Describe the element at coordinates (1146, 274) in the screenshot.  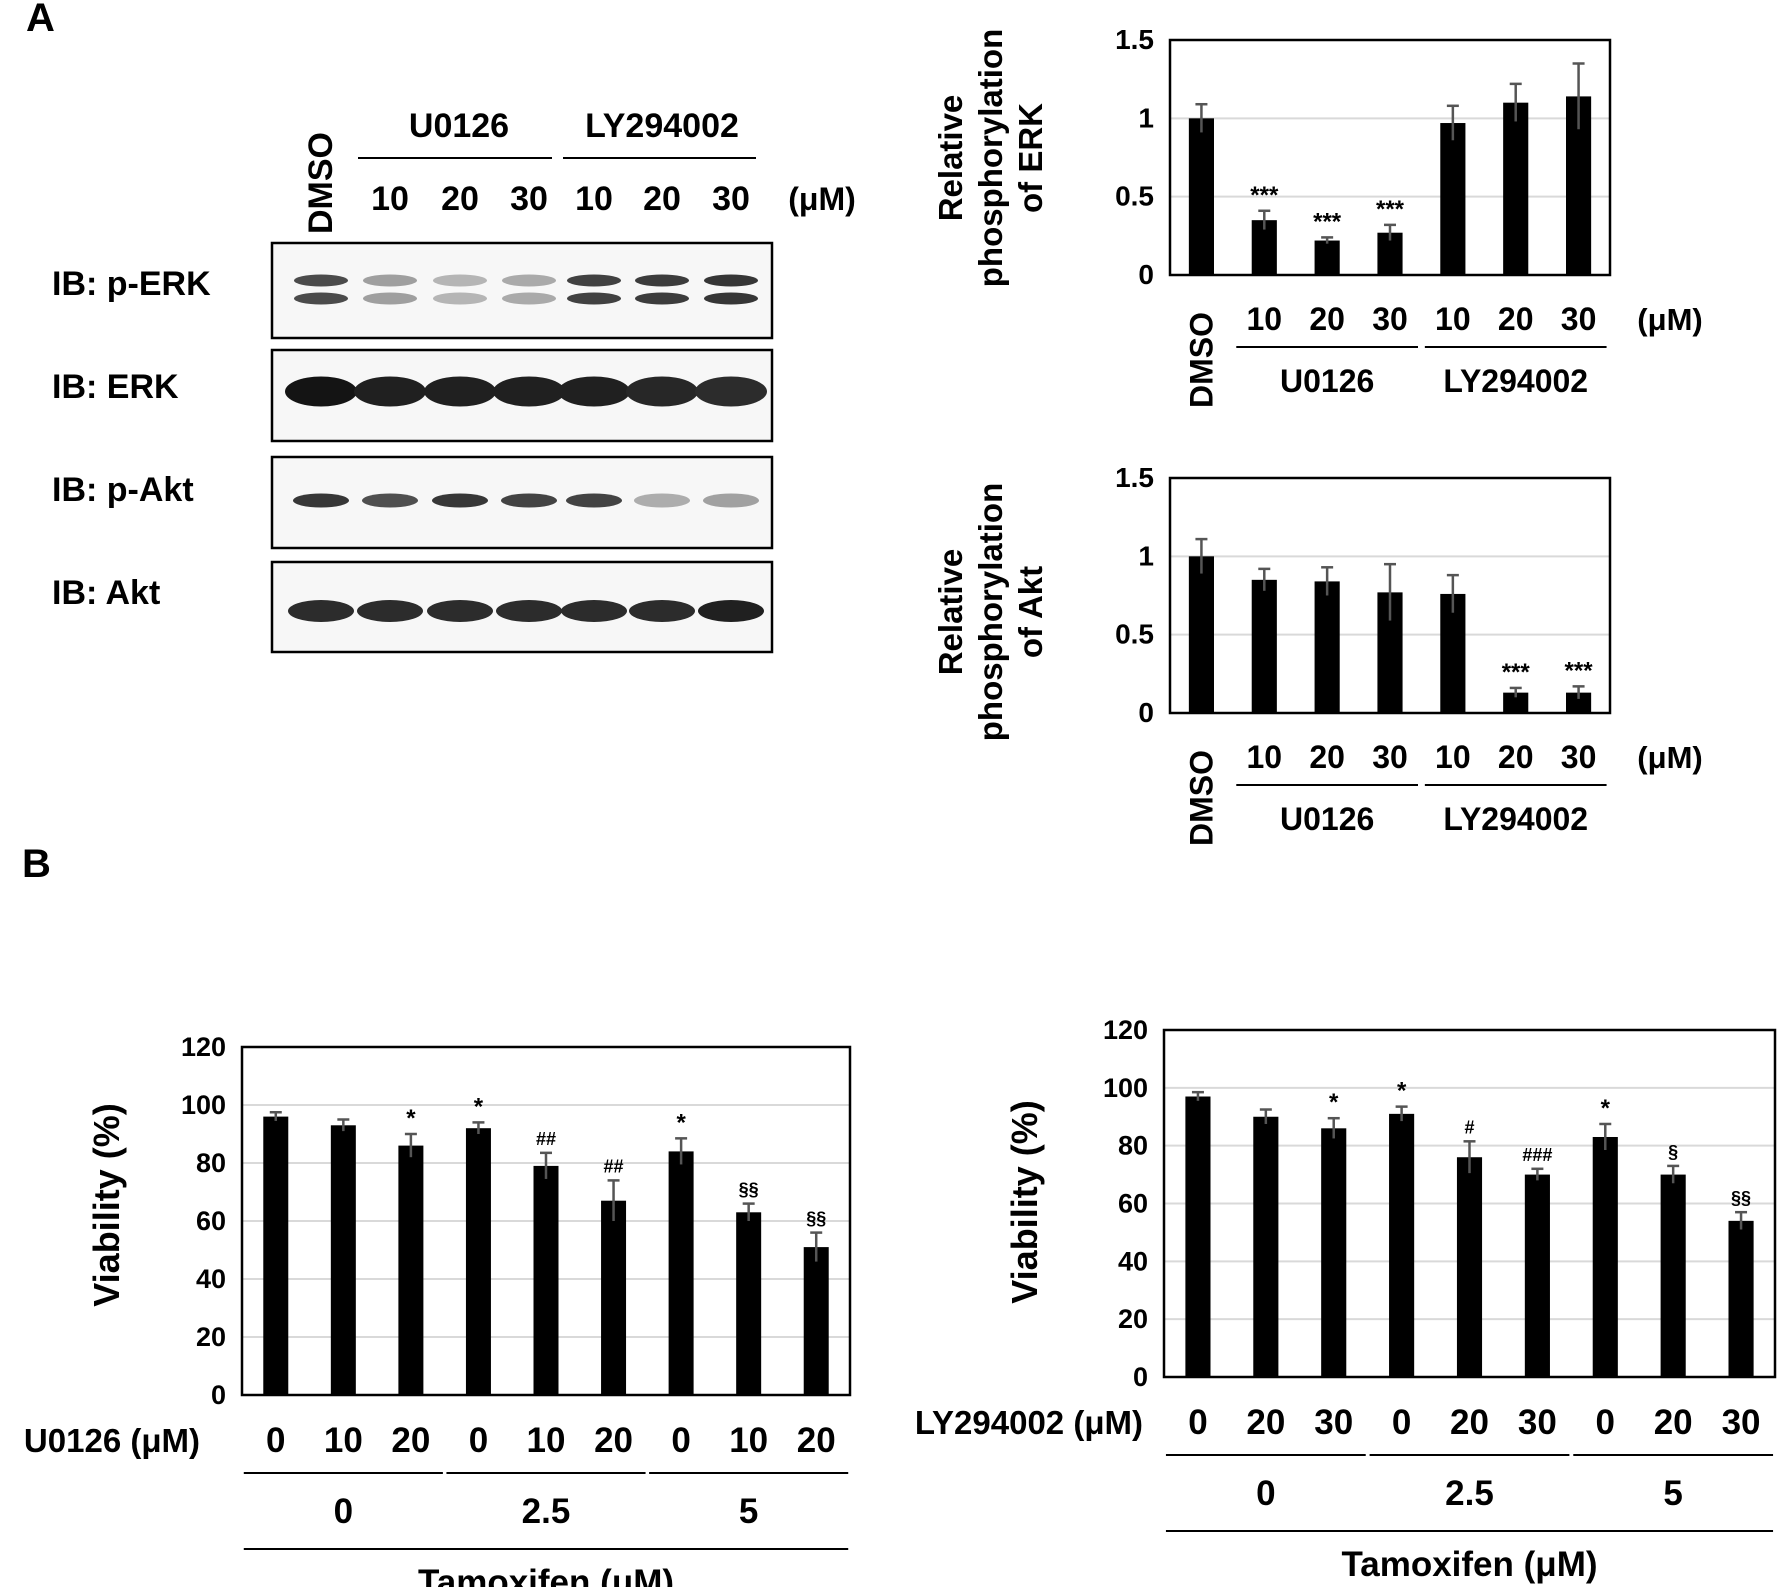
I see `y-tick-label: 0` at that location.